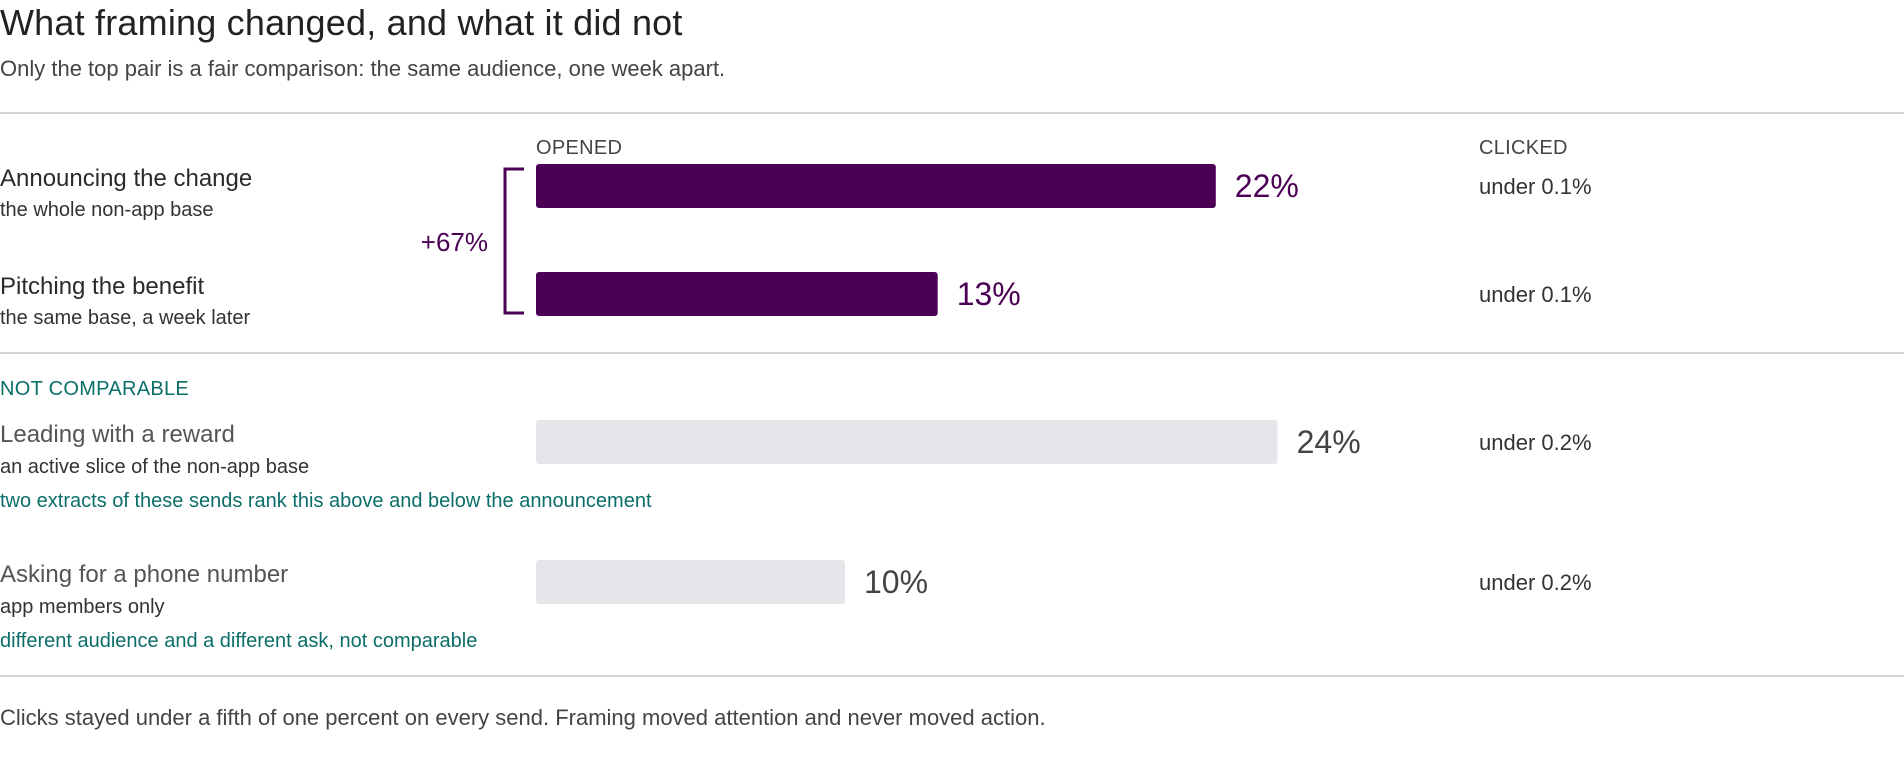  I want to click on clicked-value-reward: under 0.2%, so click(1535, 442).